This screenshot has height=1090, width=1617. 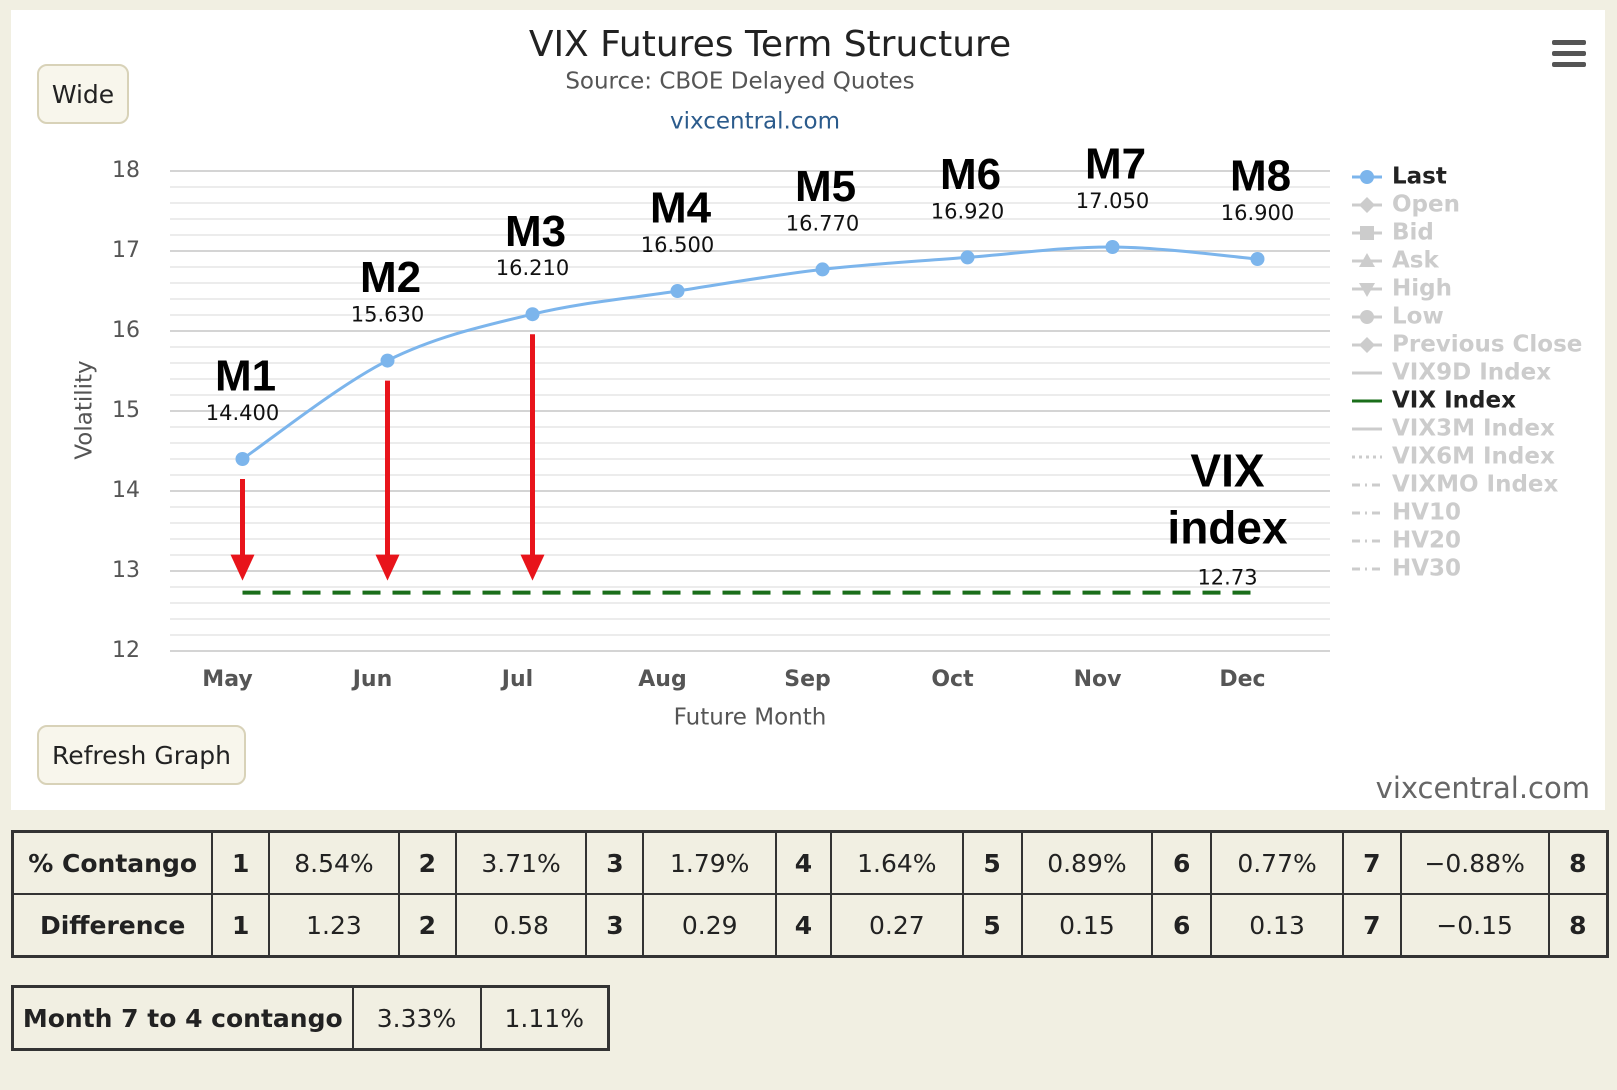 What do you see at coordinates (1473, 429) in the screenshot?
I see `legend-label: VIX3M Index` at bounding box center [1473, 429].